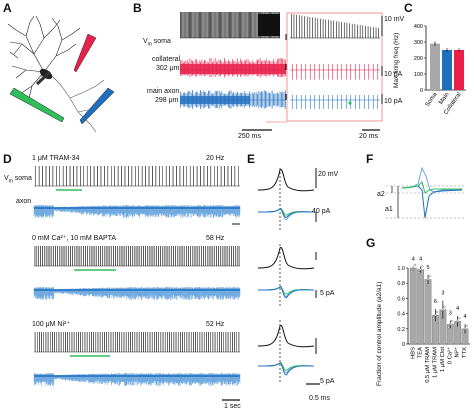 This screenshot has height=412, width=474. What do you see at coordinates (379, 333) in the screenshot?
I see `g-ylabel: Fraction of control amplitude (a2/a1)` at bounding box center [379, 333].